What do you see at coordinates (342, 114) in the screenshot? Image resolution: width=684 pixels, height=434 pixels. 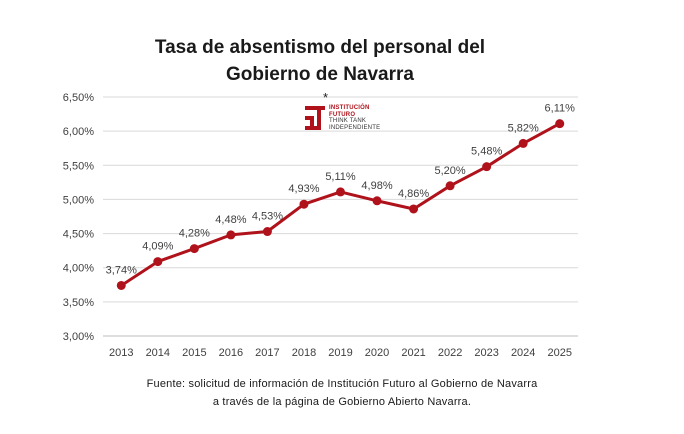 I see `logo-text-line-2: FUTURO` at bounding box center [342, 114].